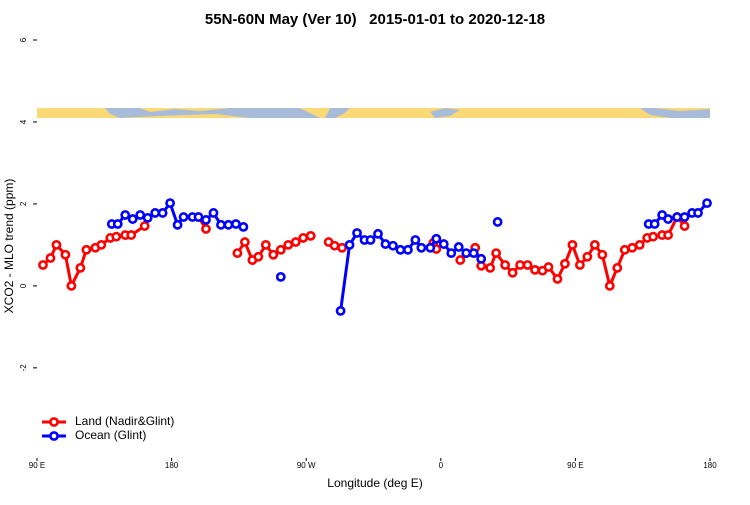 This screenshot has height=505, width=750. What do you see at coordinates (374, 483) in the screenshot?
I see `x-axis-label: Longitude (deg E)` at bounding box center [374, 483].